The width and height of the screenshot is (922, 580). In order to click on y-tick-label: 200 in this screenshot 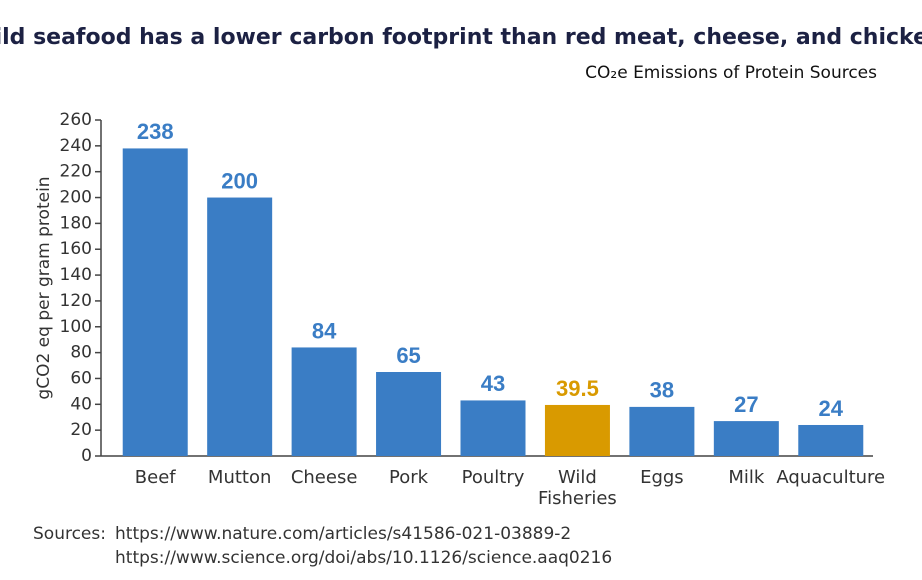, I will do `click(76, 198)`.